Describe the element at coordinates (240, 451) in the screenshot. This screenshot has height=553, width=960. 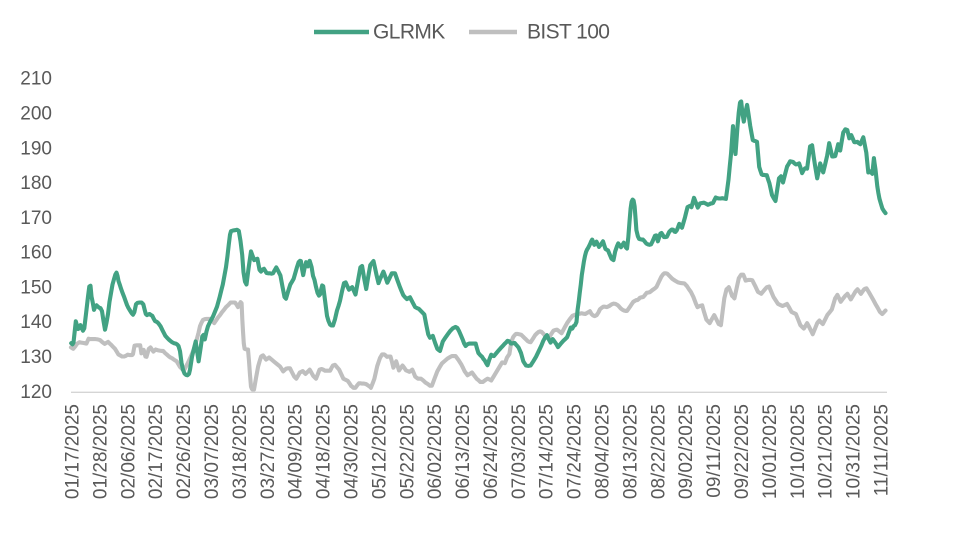
I see `svg-text: 03/18/2025` at that location.